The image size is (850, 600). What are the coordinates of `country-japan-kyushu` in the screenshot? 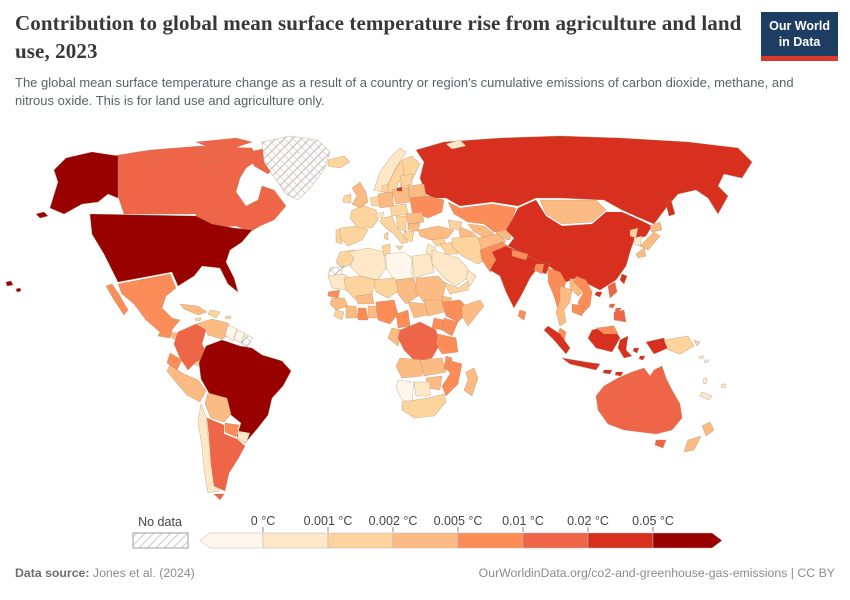 It's located at (641, 253).